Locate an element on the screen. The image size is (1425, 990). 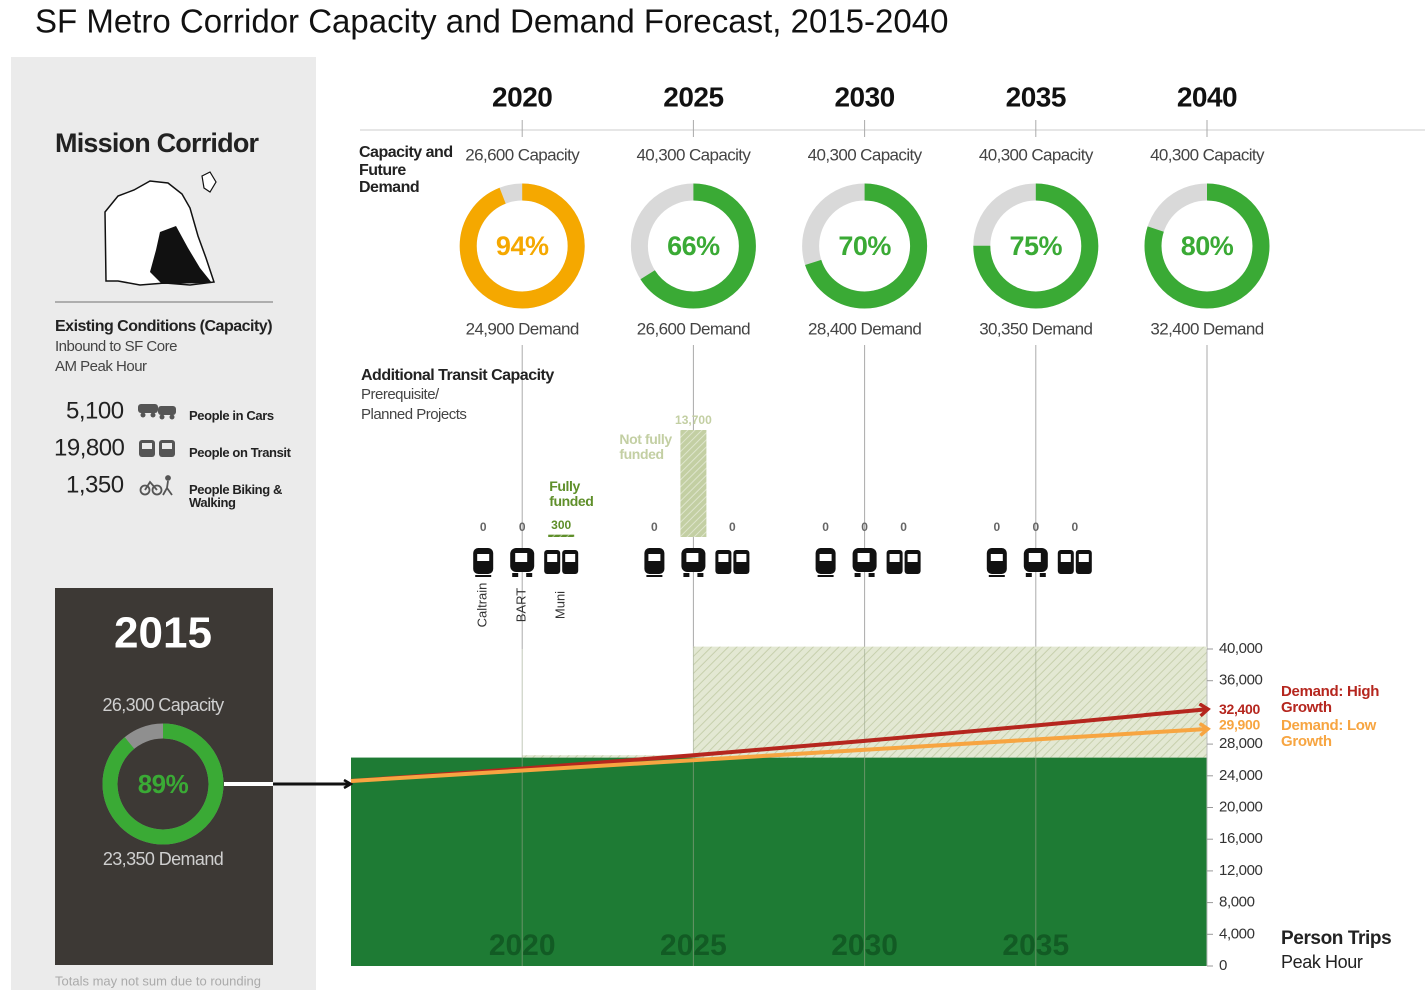
y-tick-label: 24,000 is located at coordinates (1241, 775).